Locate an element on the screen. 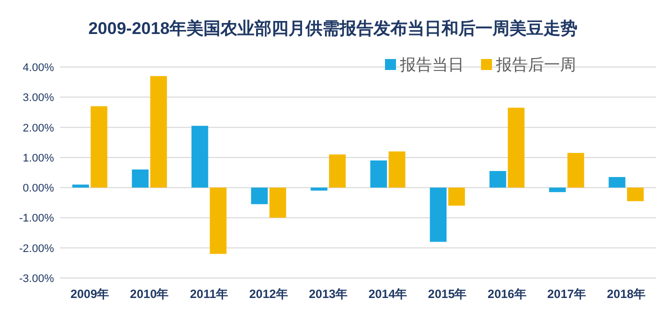  y-tick-label: 3.00% is located at coordinates (38, 98).